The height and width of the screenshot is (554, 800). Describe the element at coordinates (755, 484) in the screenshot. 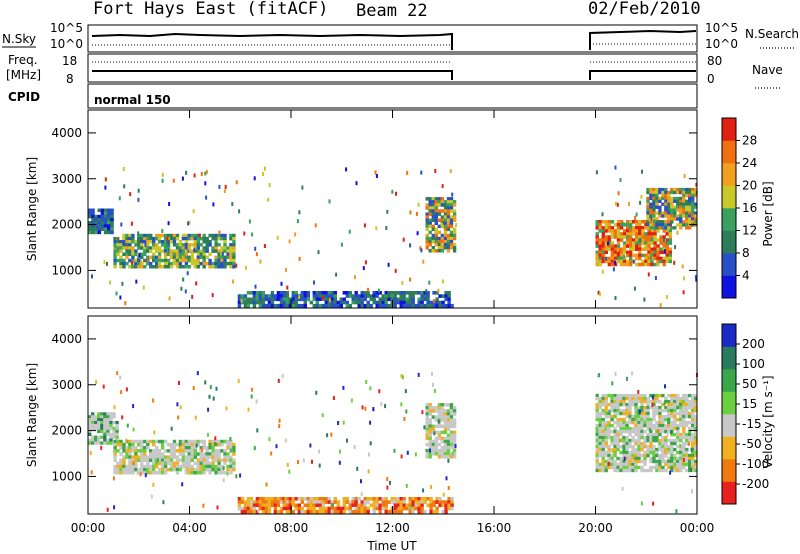

I see `colorbar-tick-label: -200` at that location.